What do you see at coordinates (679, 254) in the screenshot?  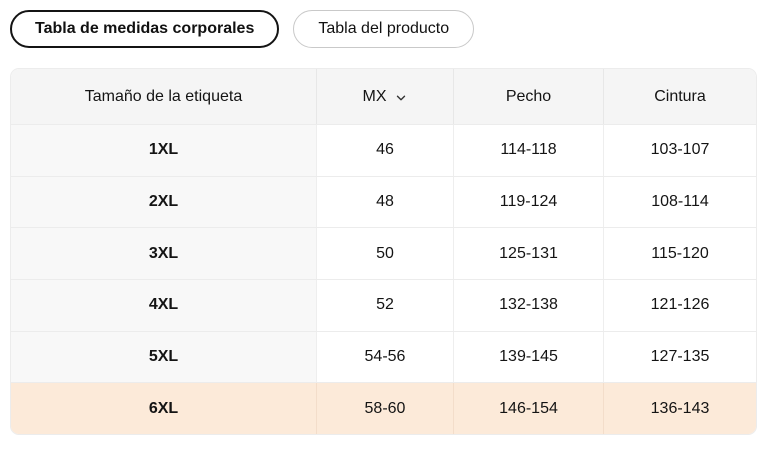 I see `cintura-value: 115-120` at bounding box center [679, 254].